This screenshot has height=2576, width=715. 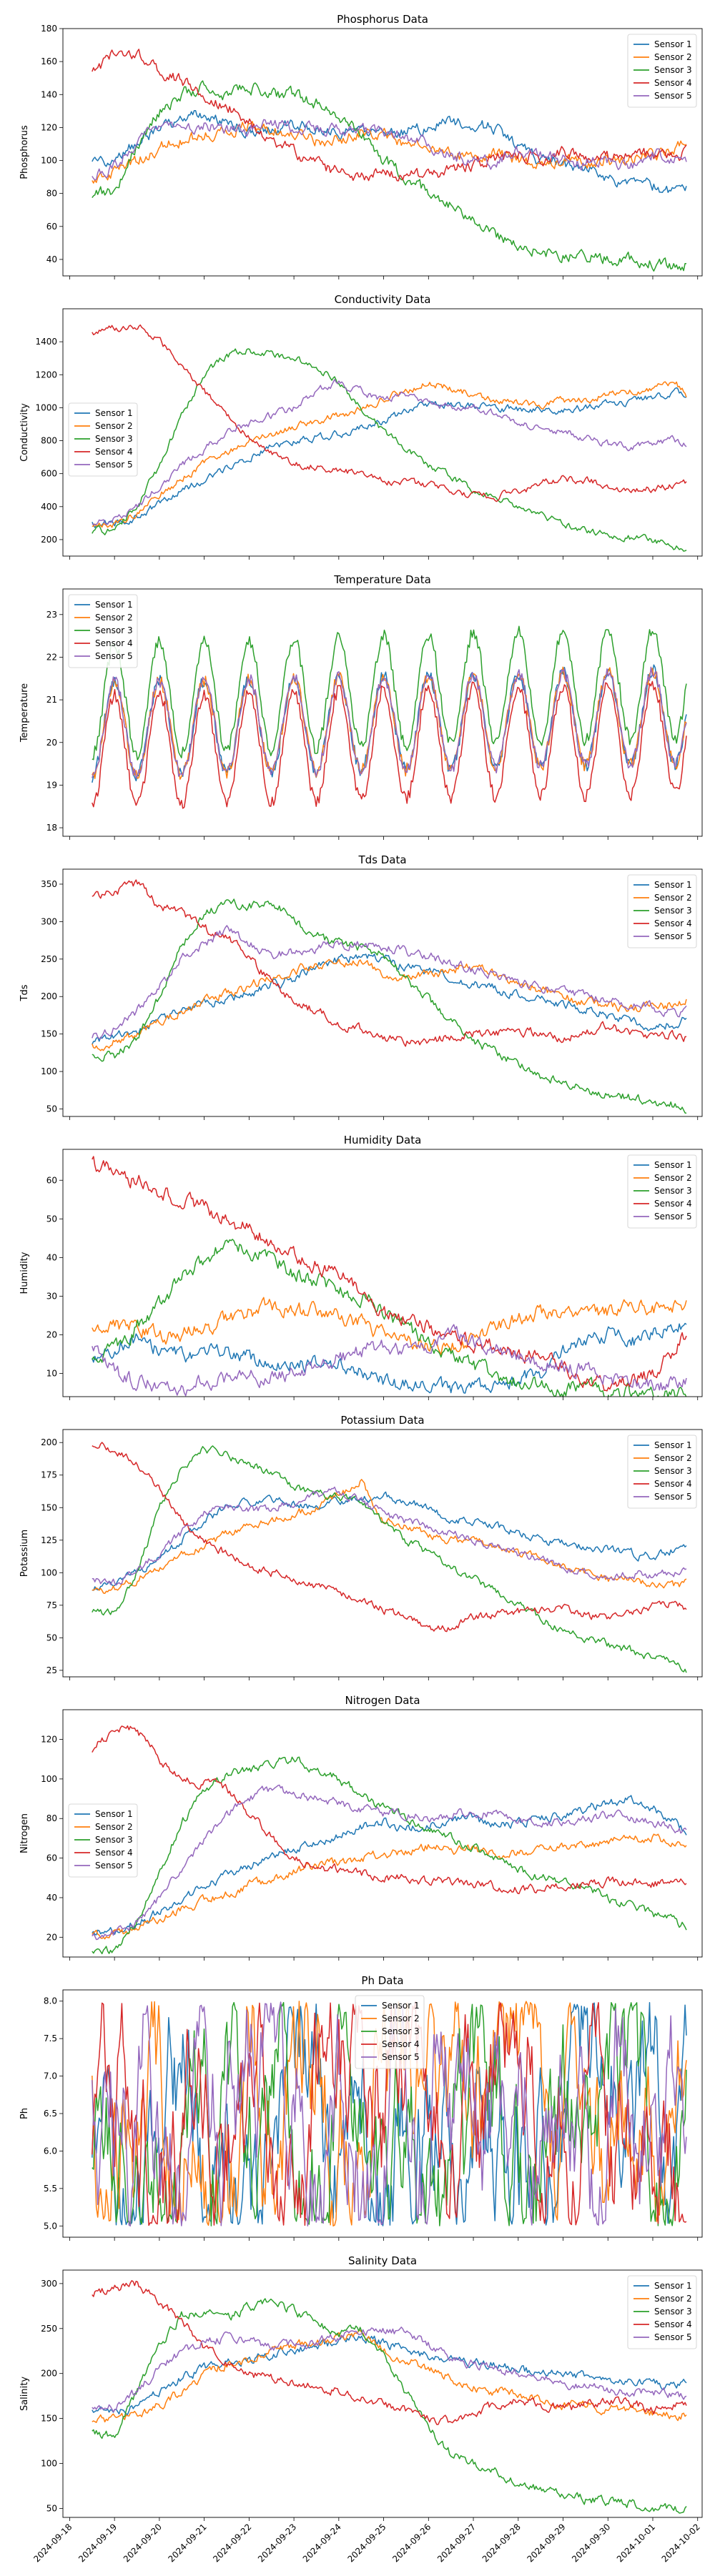 I want to click on y-axis-label: Tds, so click(x=24, y=993).